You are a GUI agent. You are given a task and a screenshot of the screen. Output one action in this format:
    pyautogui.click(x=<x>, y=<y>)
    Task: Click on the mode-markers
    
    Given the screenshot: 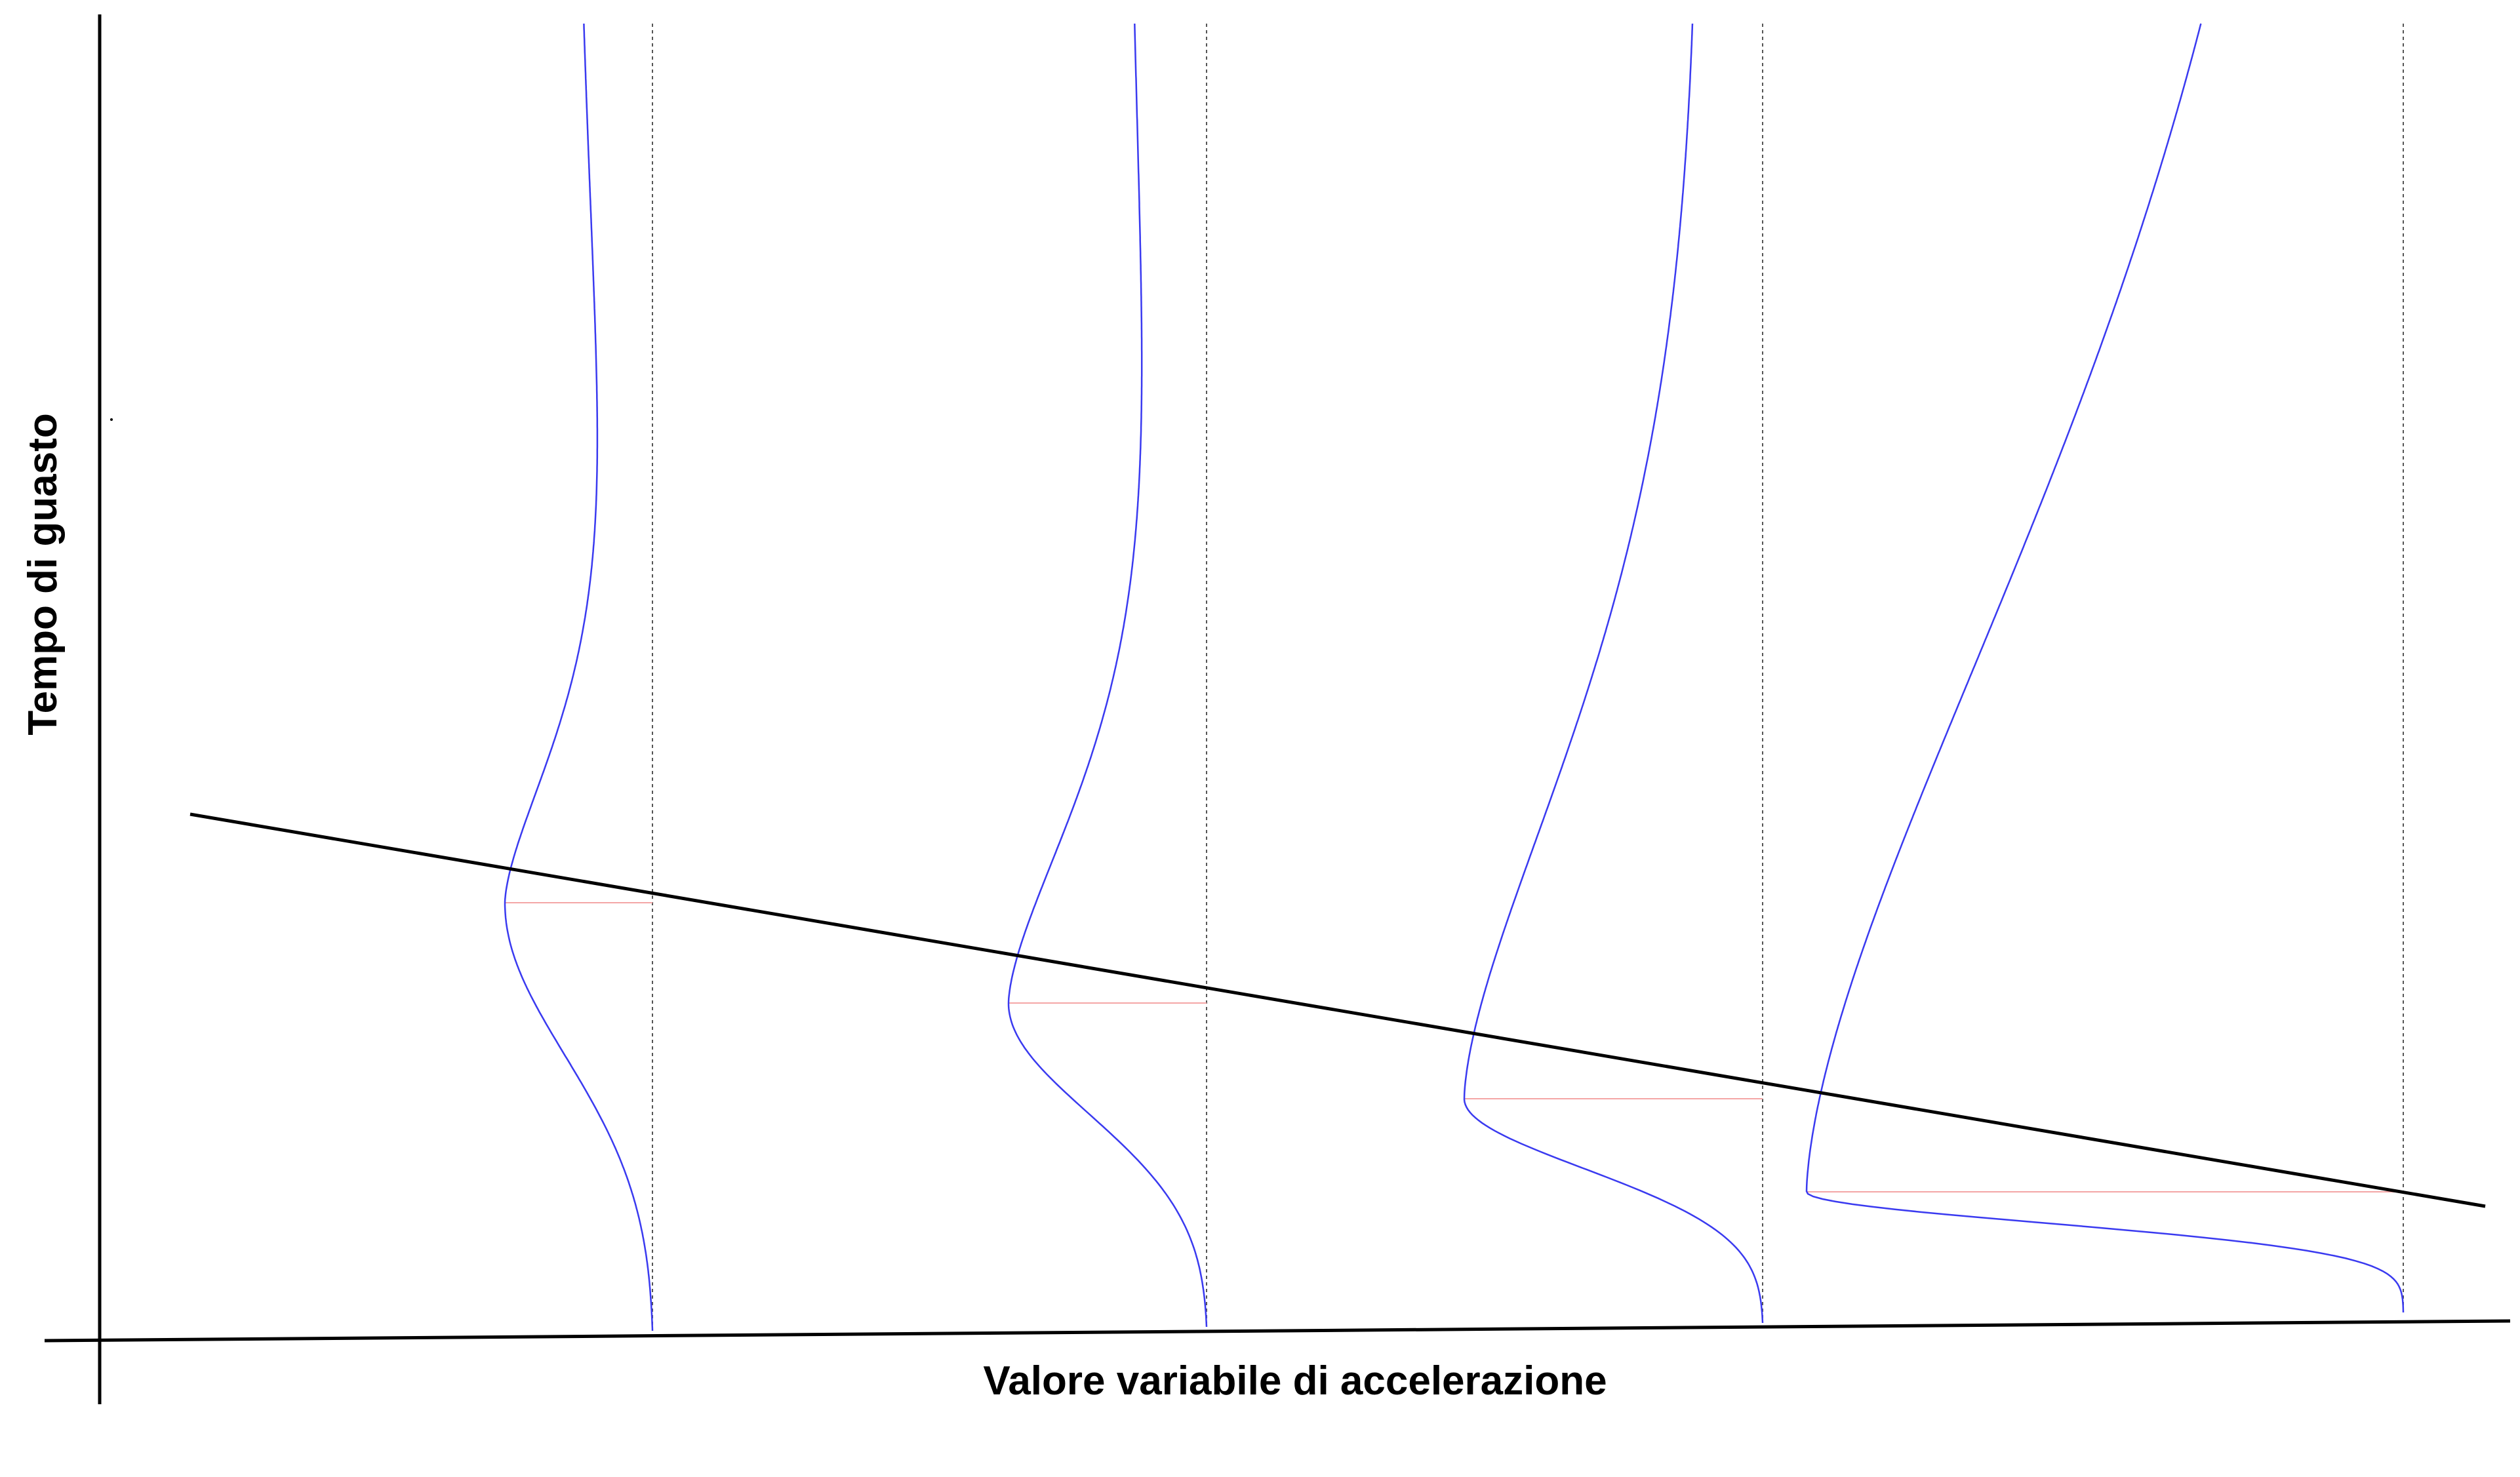 What is the action you would take?
    pyautogui.click(x=1454, y=1047)
    